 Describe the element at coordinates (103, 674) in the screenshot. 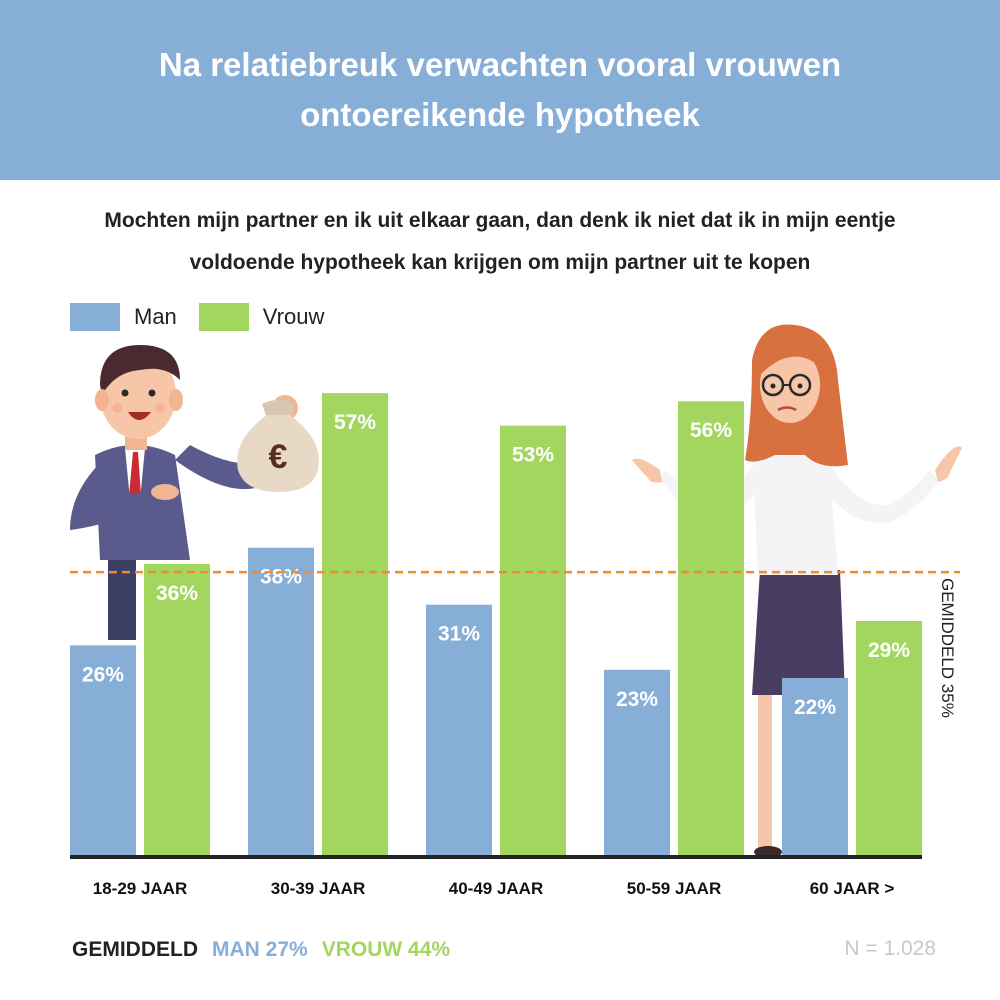

I see `bar-label-man-0: 26%` at that location.